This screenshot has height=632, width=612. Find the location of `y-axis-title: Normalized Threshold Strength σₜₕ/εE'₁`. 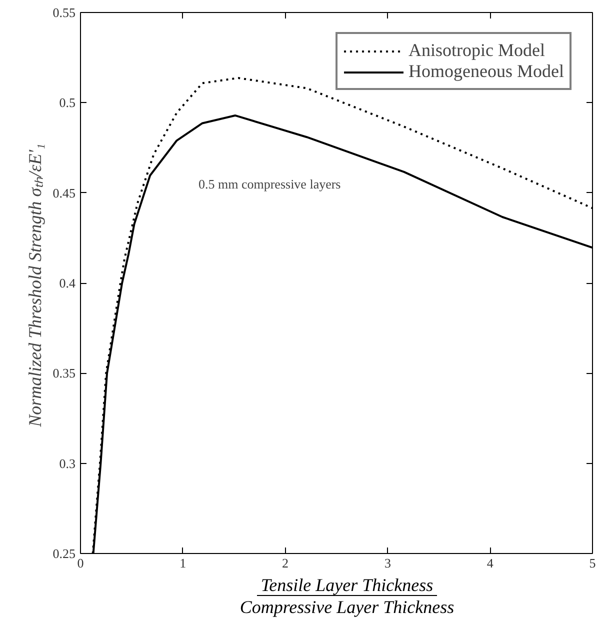

y-axis-title: Normalized Threshold Strength σₜₕ/εE'₁ is located at coordinates (34, 286).